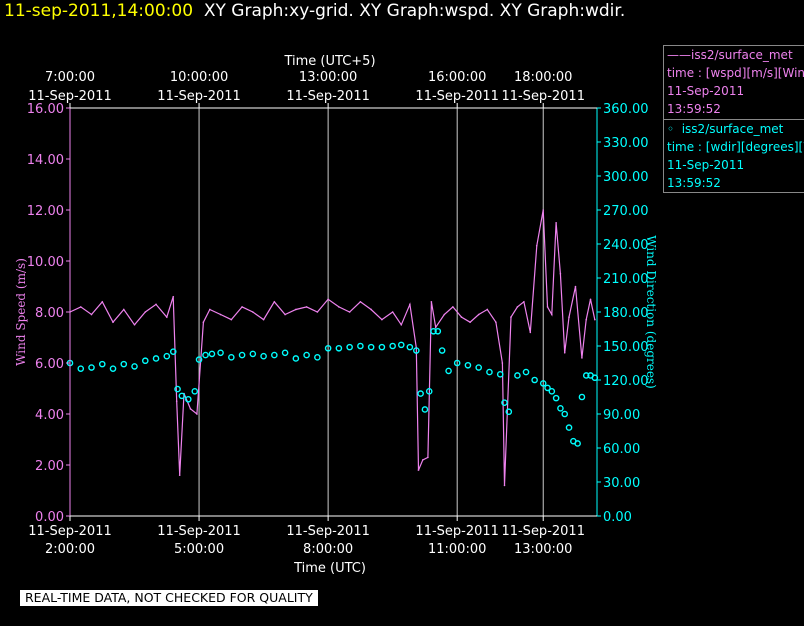  Describe the element at coordinates (328, 77) in the screenshot. I see `top-tick-label-time: 13:00:00` at that location.